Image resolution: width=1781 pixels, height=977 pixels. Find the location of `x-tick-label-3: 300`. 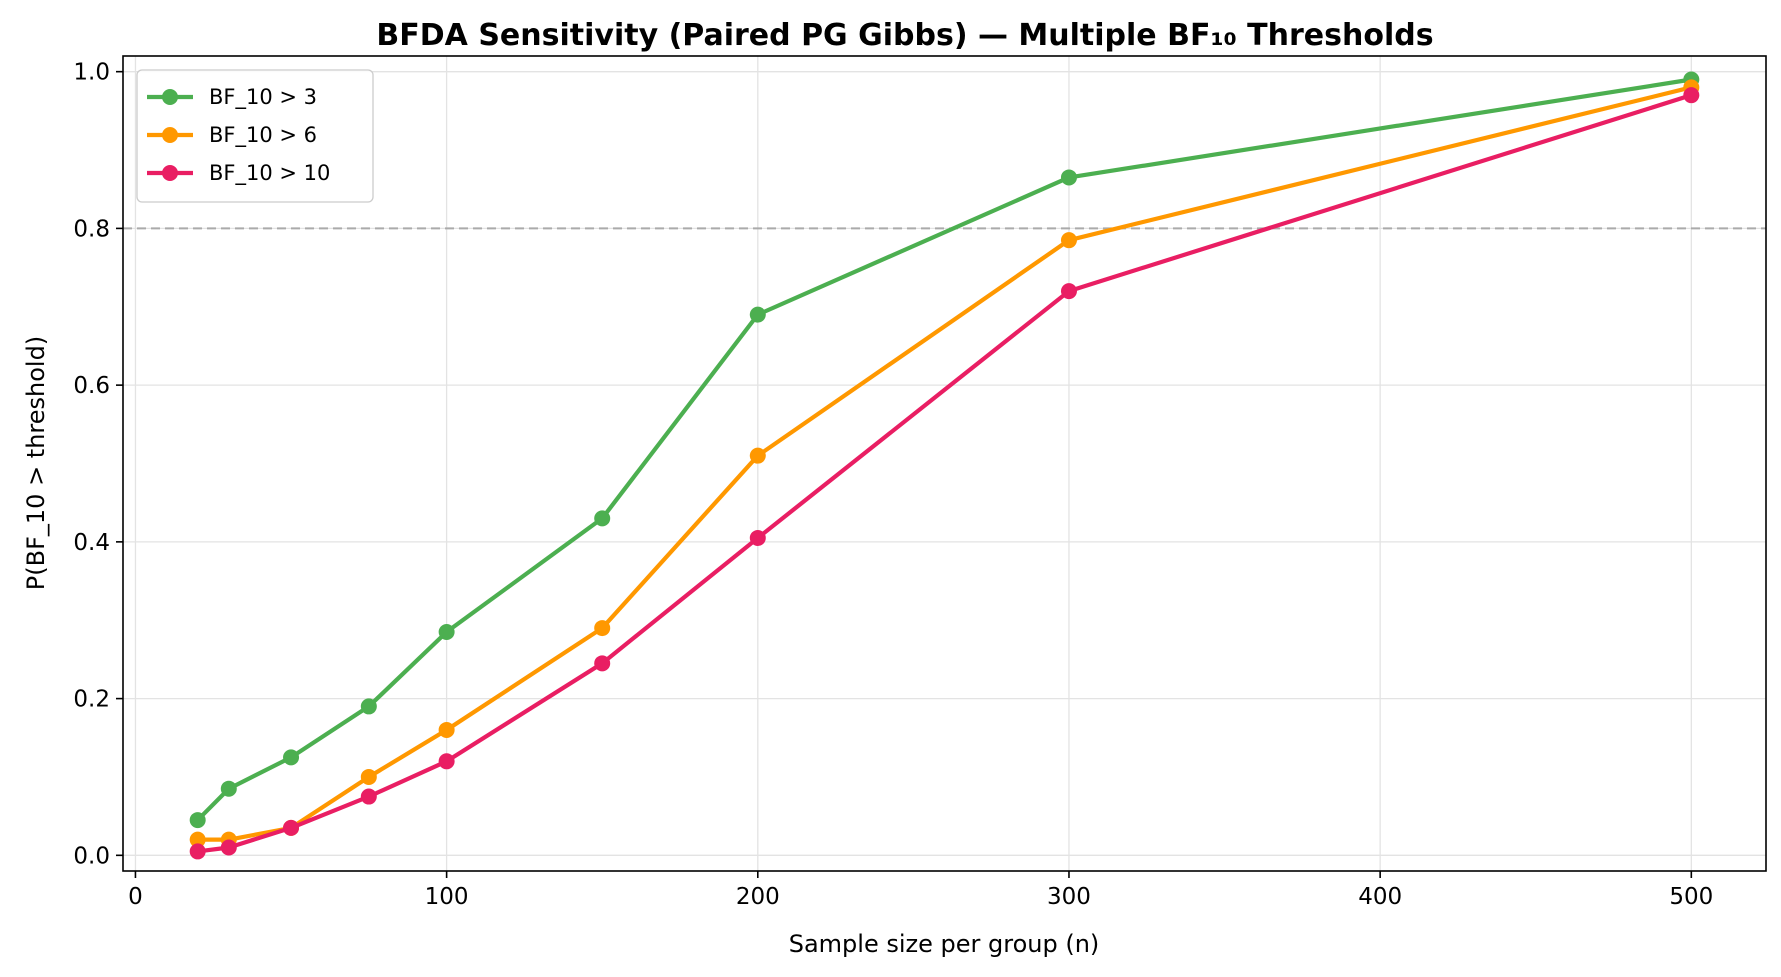

x-tick-label-3: 300 is located at coordinates (1069, 897).